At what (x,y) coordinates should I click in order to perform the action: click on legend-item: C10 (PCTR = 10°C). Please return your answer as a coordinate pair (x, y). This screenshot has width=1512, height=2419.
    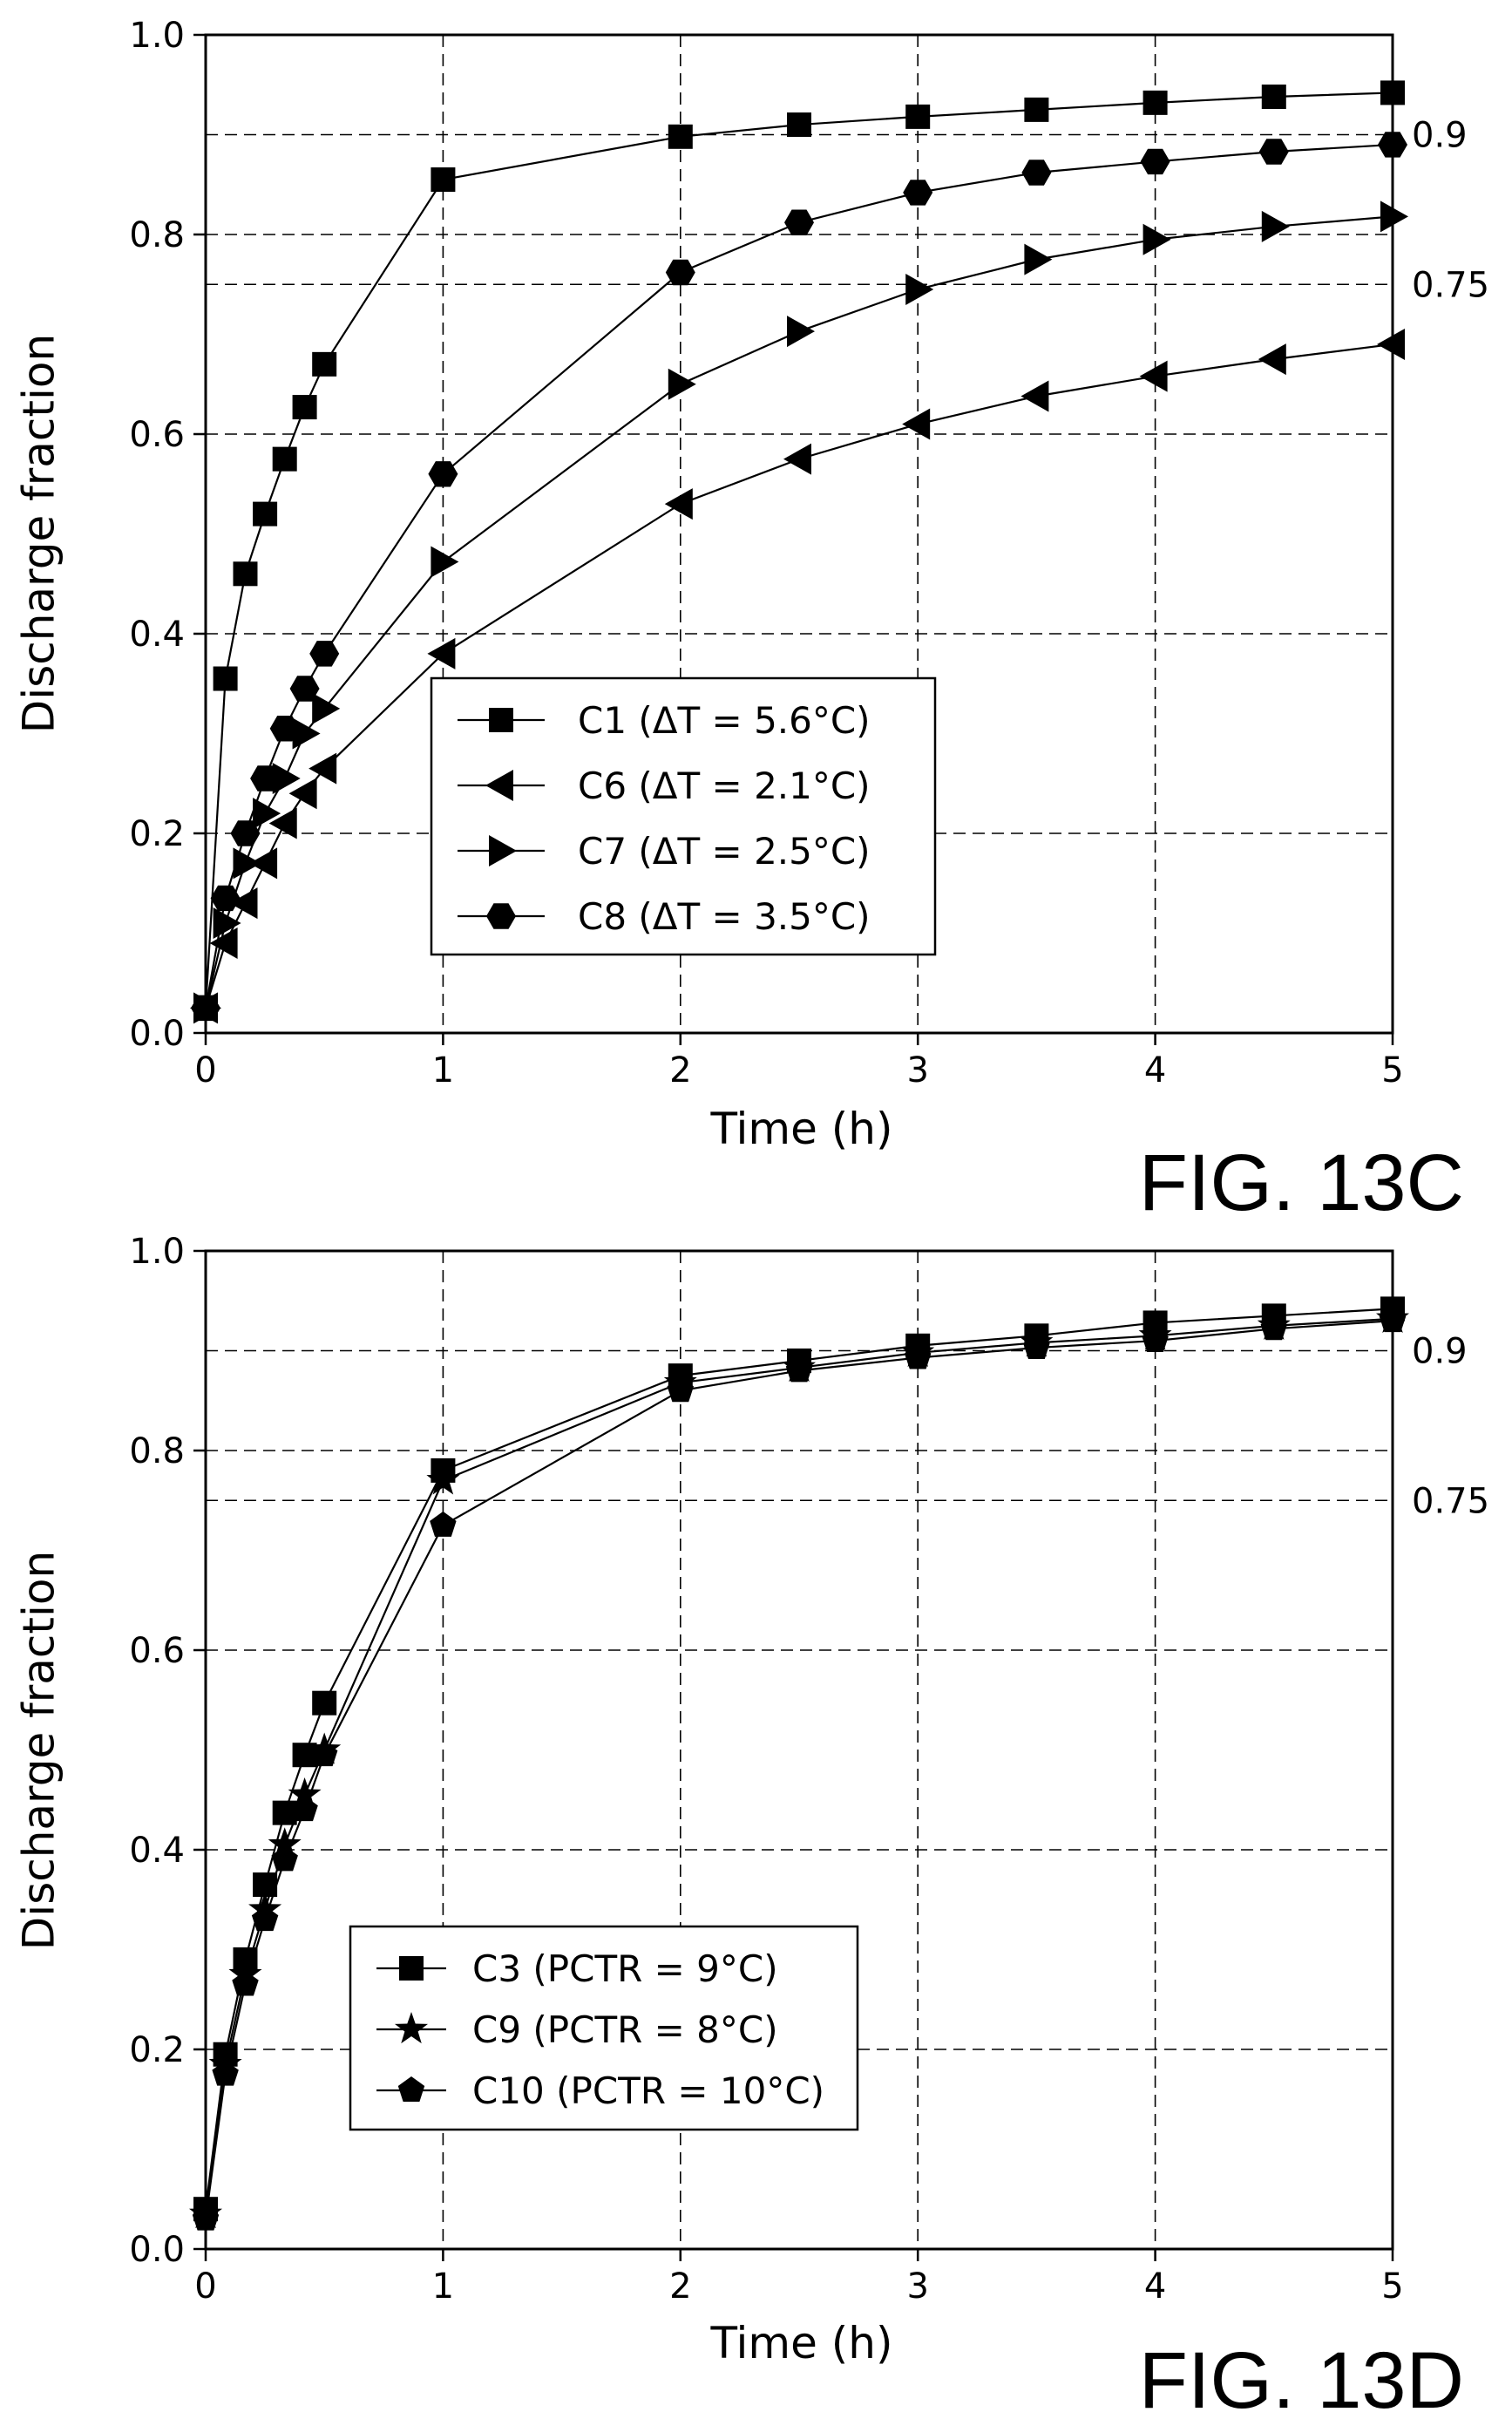
    Looking at the image, I should click on (600, 2090).